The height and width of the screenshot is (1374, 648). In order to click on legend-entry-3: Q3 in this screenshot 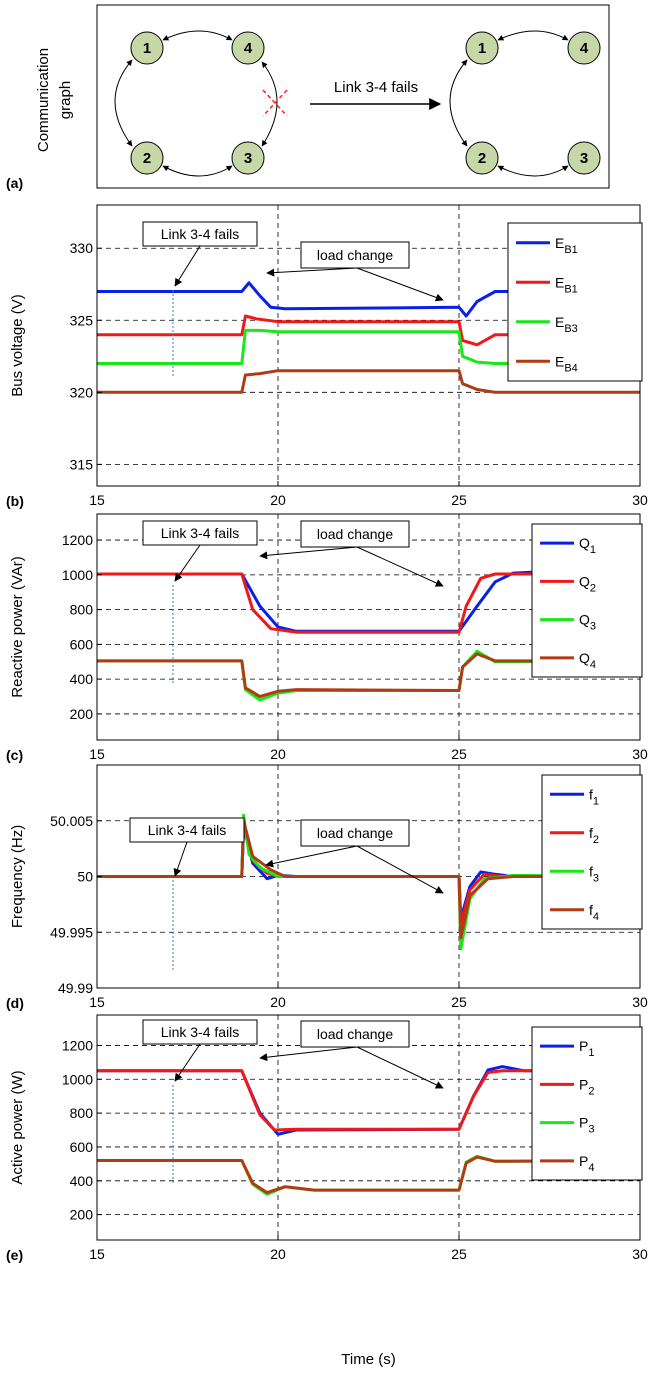, I will do `click(587, 622)`.